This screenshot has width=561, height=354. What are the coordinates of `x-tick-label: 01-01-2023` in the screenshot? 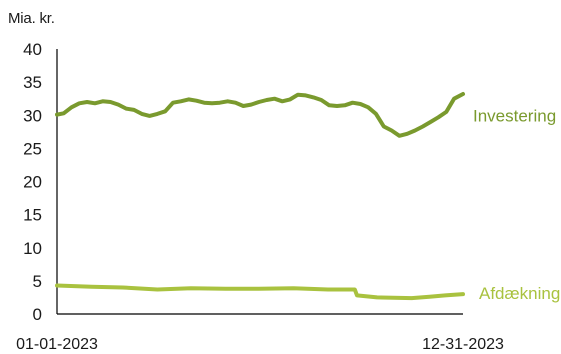 It's located at (57, 344).